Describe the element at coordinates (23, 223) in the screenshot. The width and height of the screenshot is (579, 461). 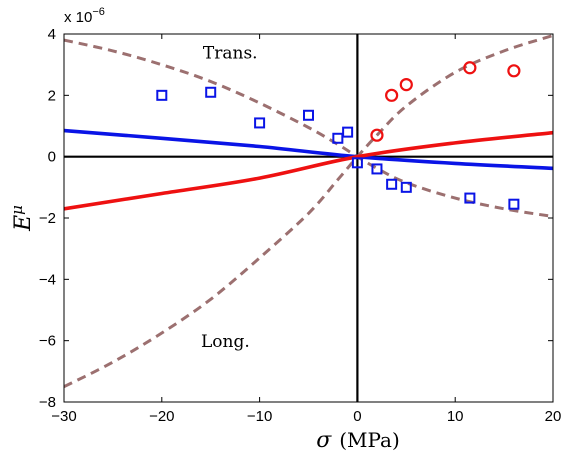
I see `y-axis-label-base: E` at that location.